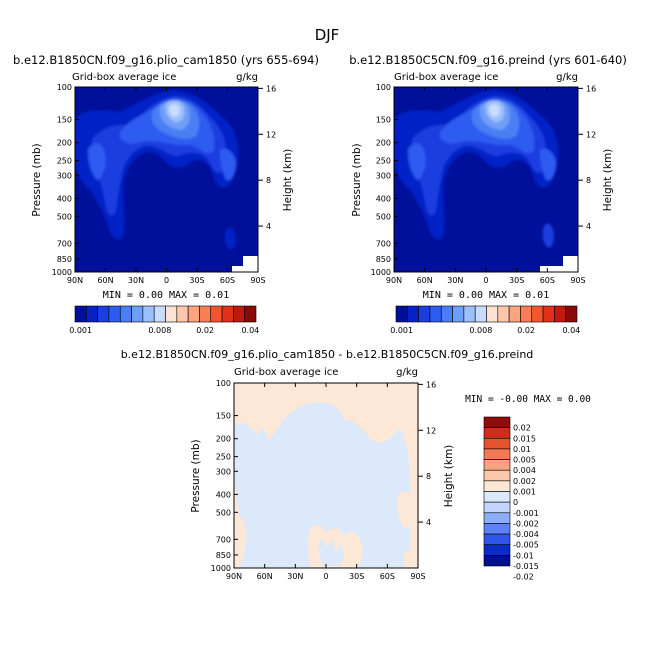 The image size is (654, 654). What do you see at coordinates (526, 566) in the screenshot?
I see `colorbar-label: -0.015` at bounding box center [526, 566].